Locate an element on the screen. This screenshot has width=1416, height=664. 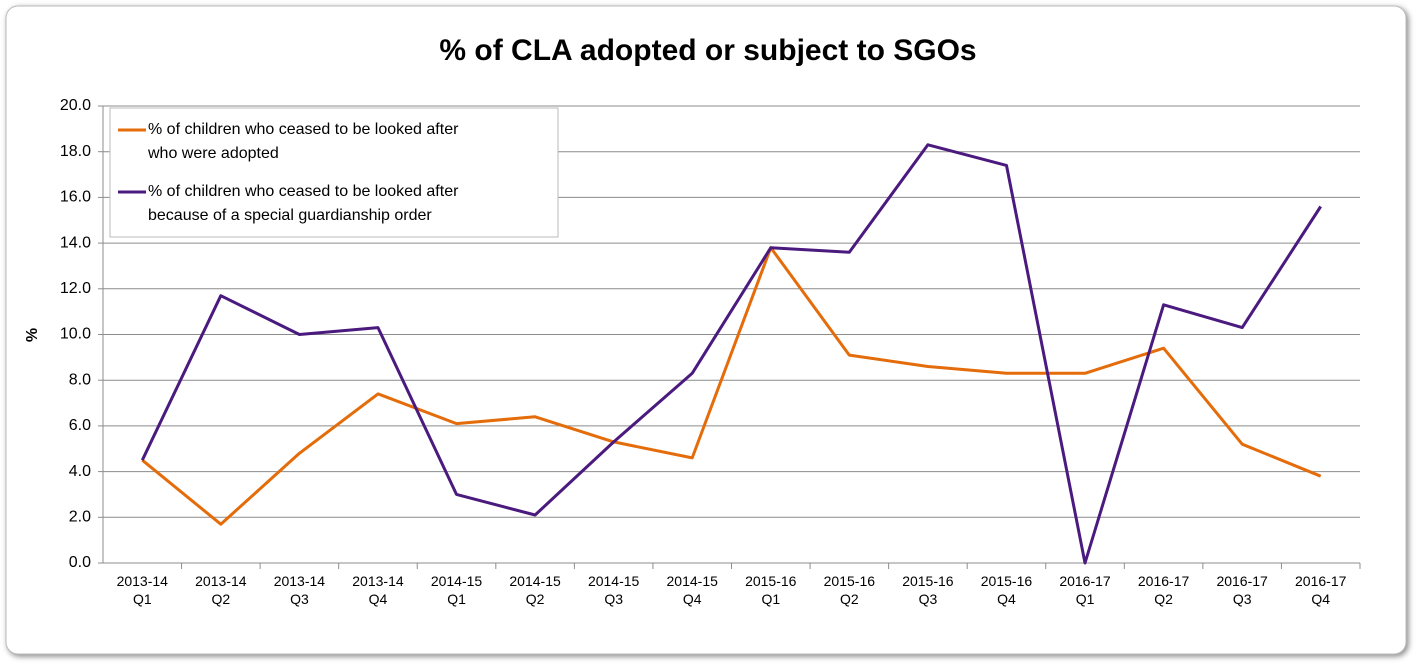
y-tick-label: 20.0 is located at coordinates (75, 105).